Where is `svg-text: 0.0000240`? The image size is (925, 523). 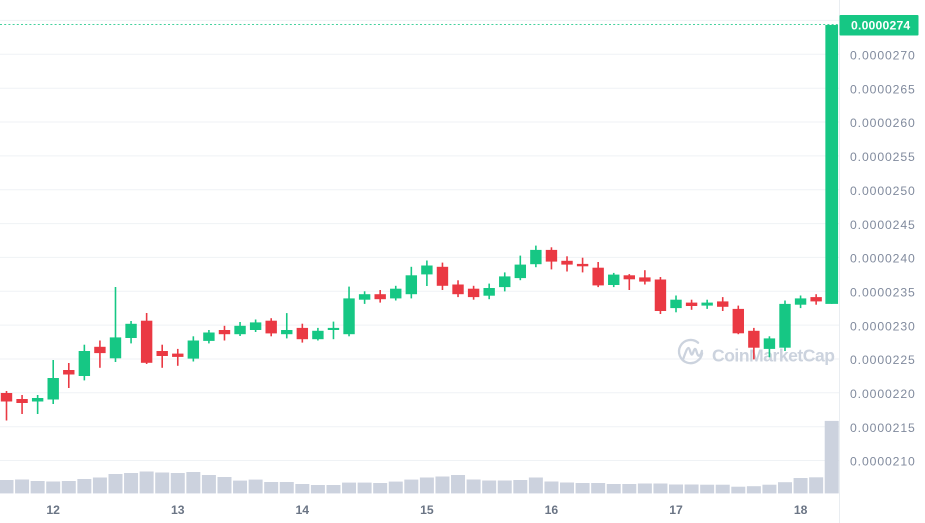 svg-text: 0.0000240 is located at coordinates (883, 259).